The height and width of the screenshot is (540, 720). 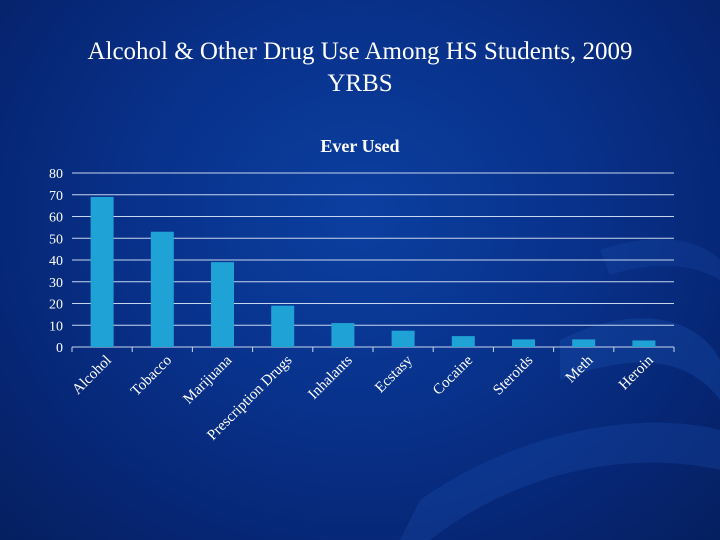 What do you see at coordinates (359, 146) in the screenshot?
I see `chart-title: Ever Used` at bounding box center [359, 146].